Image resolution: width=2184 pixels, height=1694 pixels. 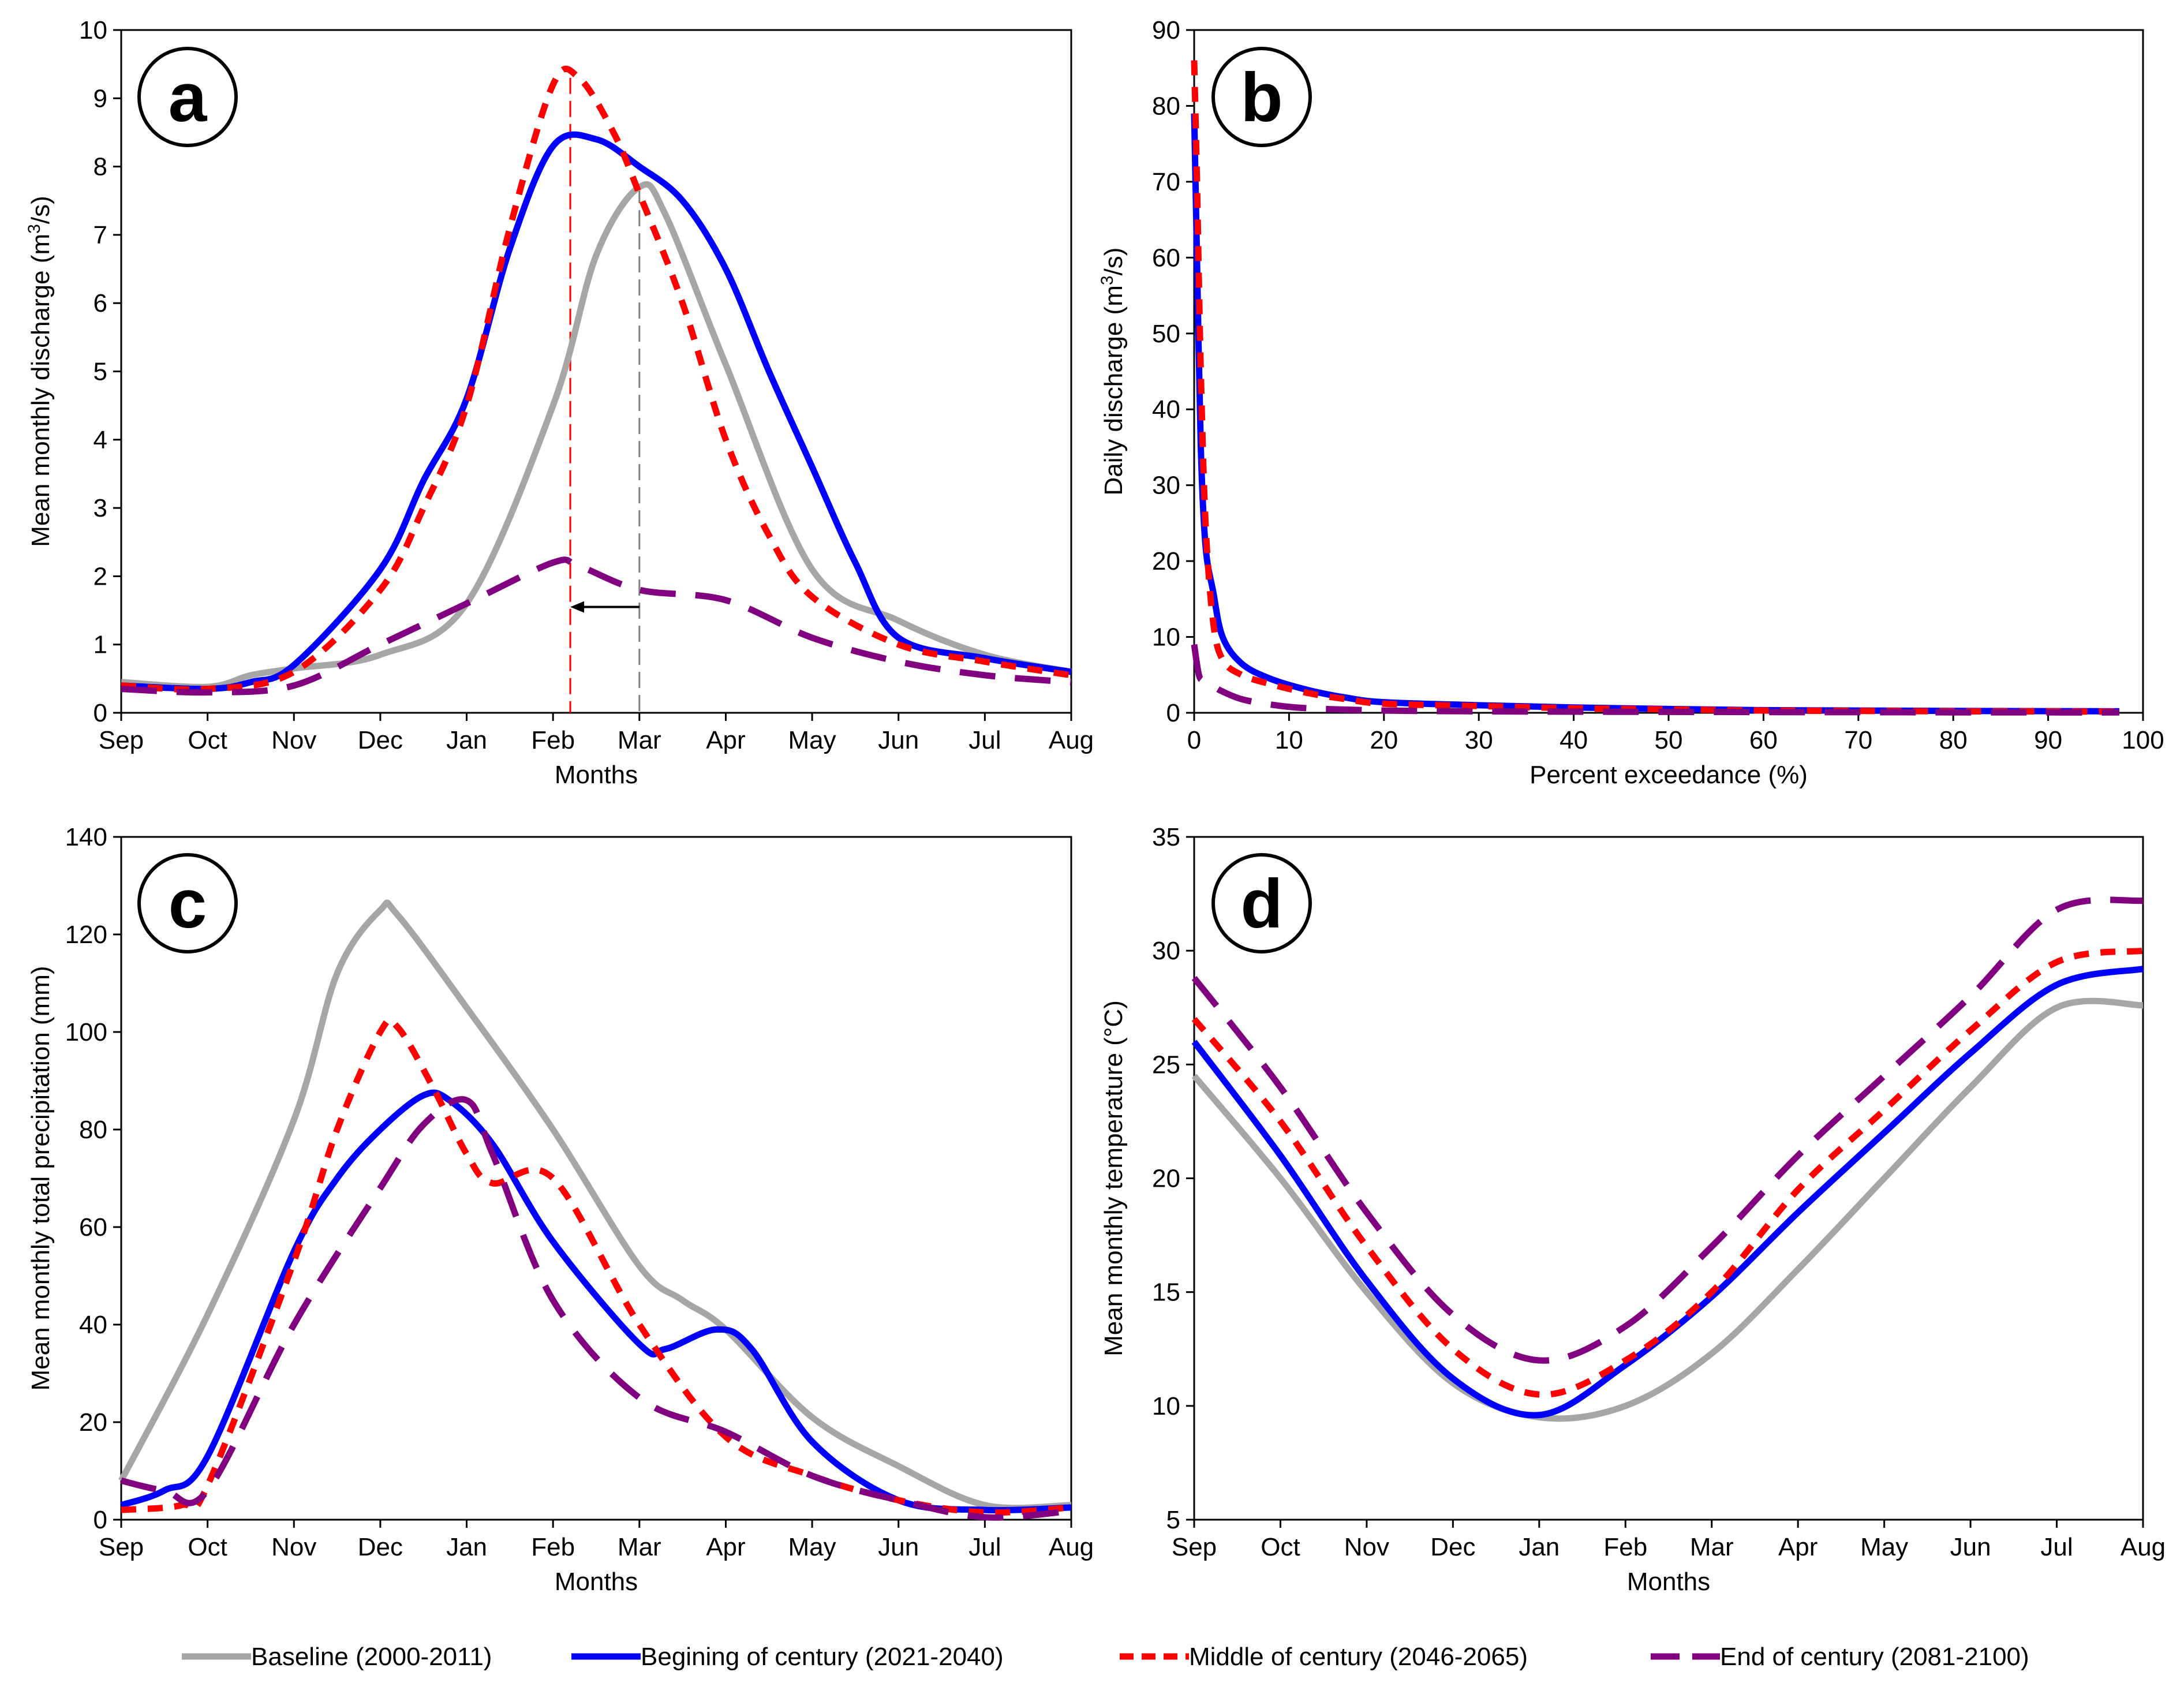 What do you see at coordinates (1194, 740) in the screenshot?
I see `x-tick-label: 0` at bounding box center [1194, 740].